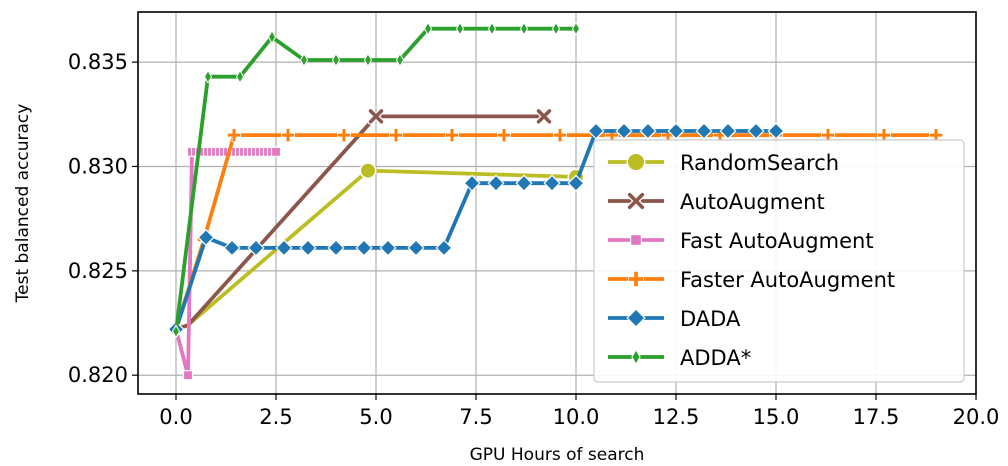 The width and height of the screenshot is (1008, 466). Describe the element at coordinates (777, 241) in the screenshot. I see `legend-label: Fast AutoAugment` at that location.